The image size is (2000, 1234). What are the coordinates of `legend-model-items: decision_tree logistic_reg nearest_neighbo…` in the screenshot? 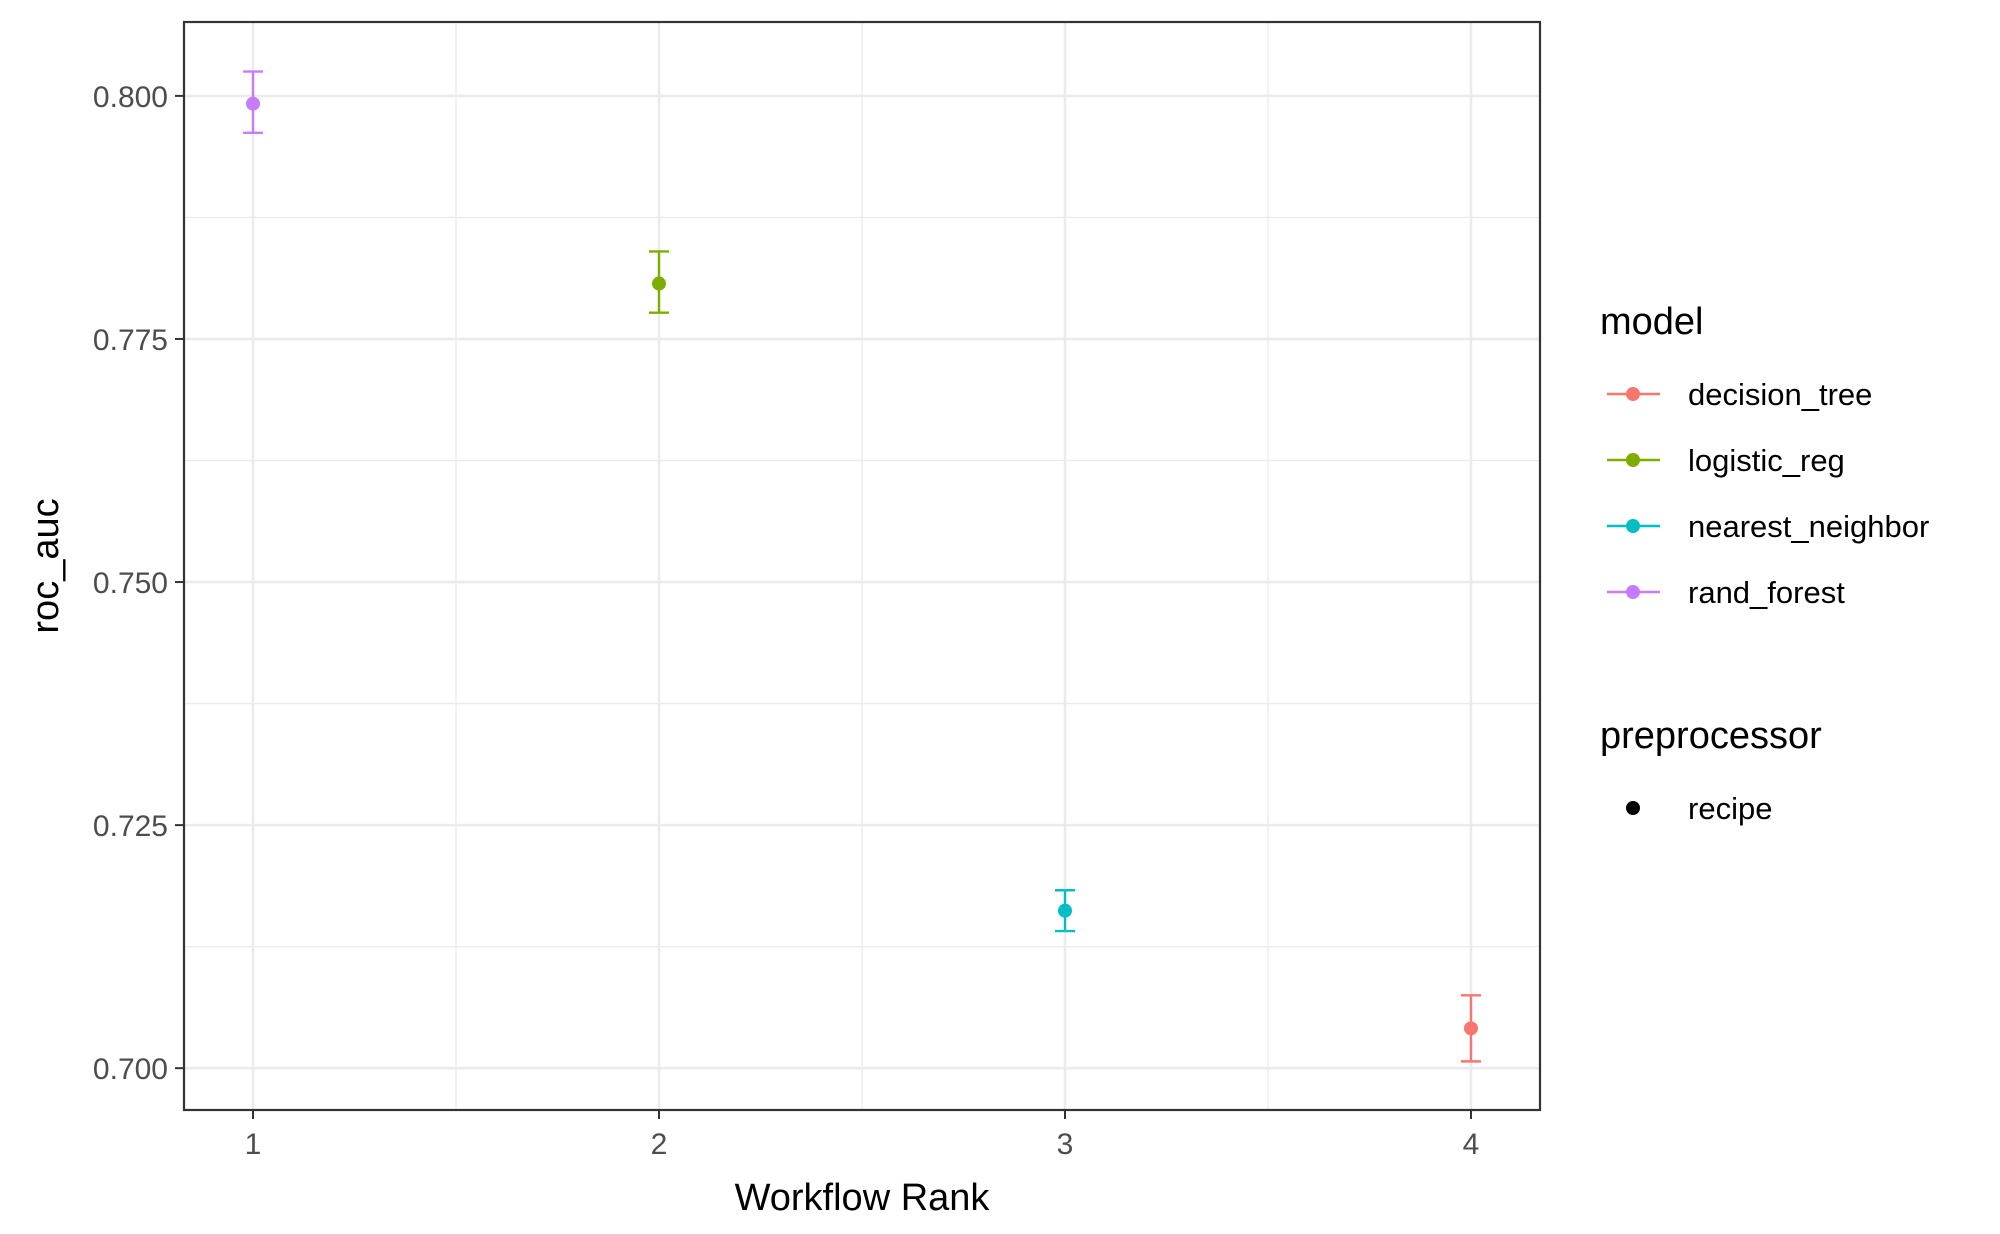 It's located at (1768, 493).